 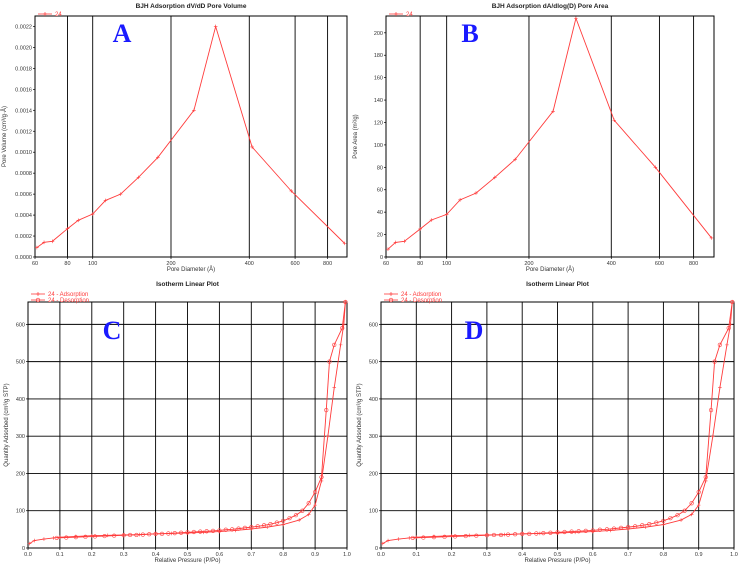 I want to click on x-tick-label: 0.9, so click(x=315, y=555).